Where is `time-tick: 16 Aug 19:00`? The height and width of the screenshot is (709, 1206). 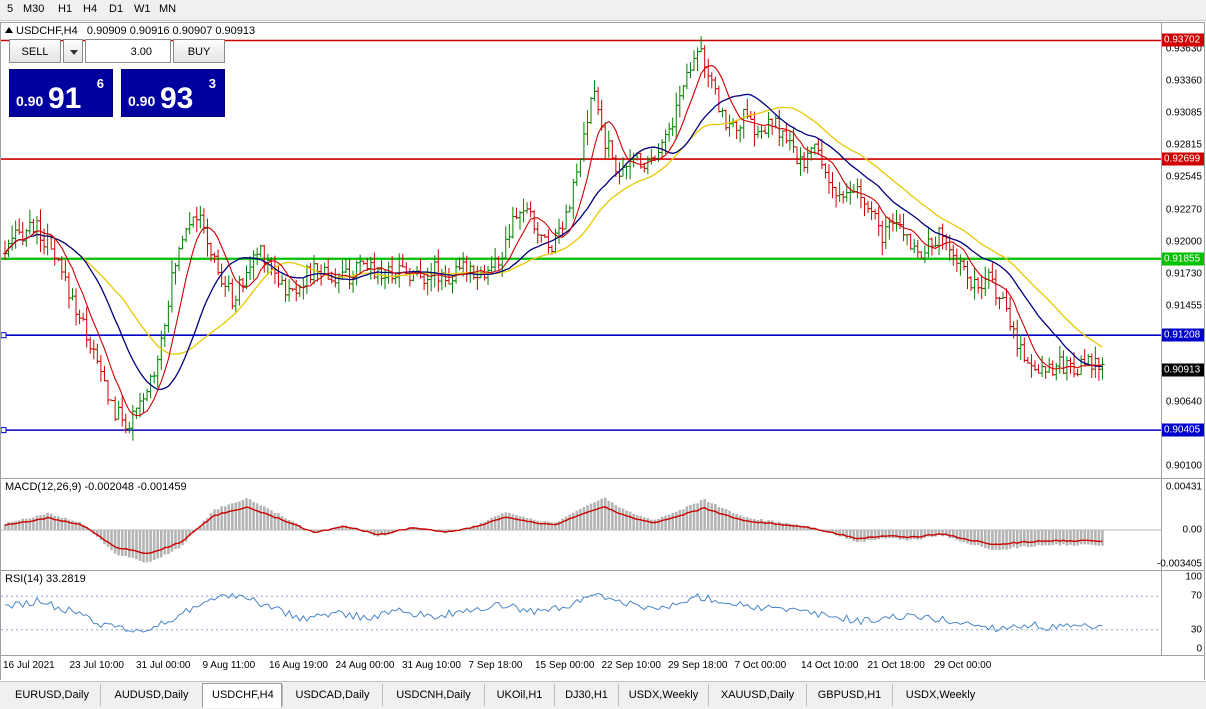
time-tick: 16 Aug 19:00 is located at coordinates (298, 665).